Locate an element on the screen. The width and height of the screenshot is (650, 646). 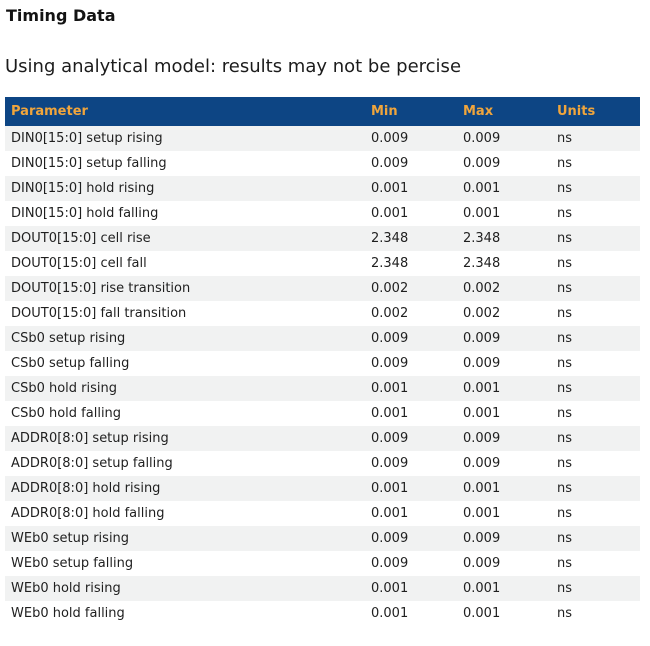
column-header-parameter: Parameter is located at coordinates (49, 111).